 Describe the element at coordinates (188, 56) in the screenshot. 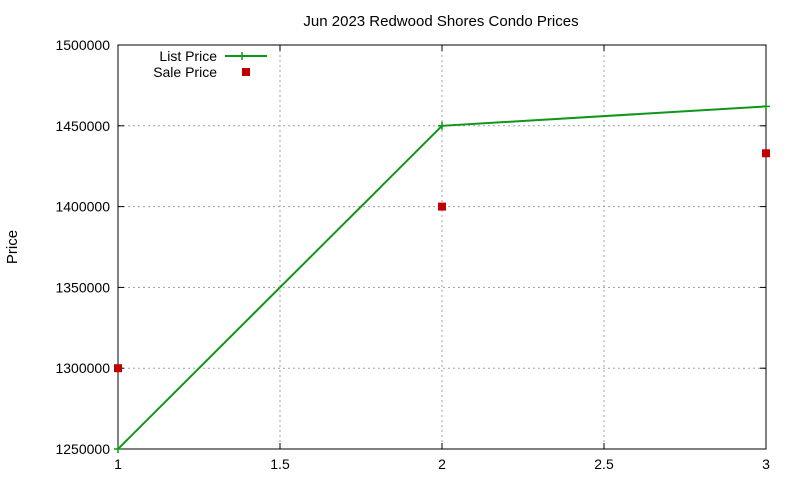

I see `legend-label: List Price` at that location.